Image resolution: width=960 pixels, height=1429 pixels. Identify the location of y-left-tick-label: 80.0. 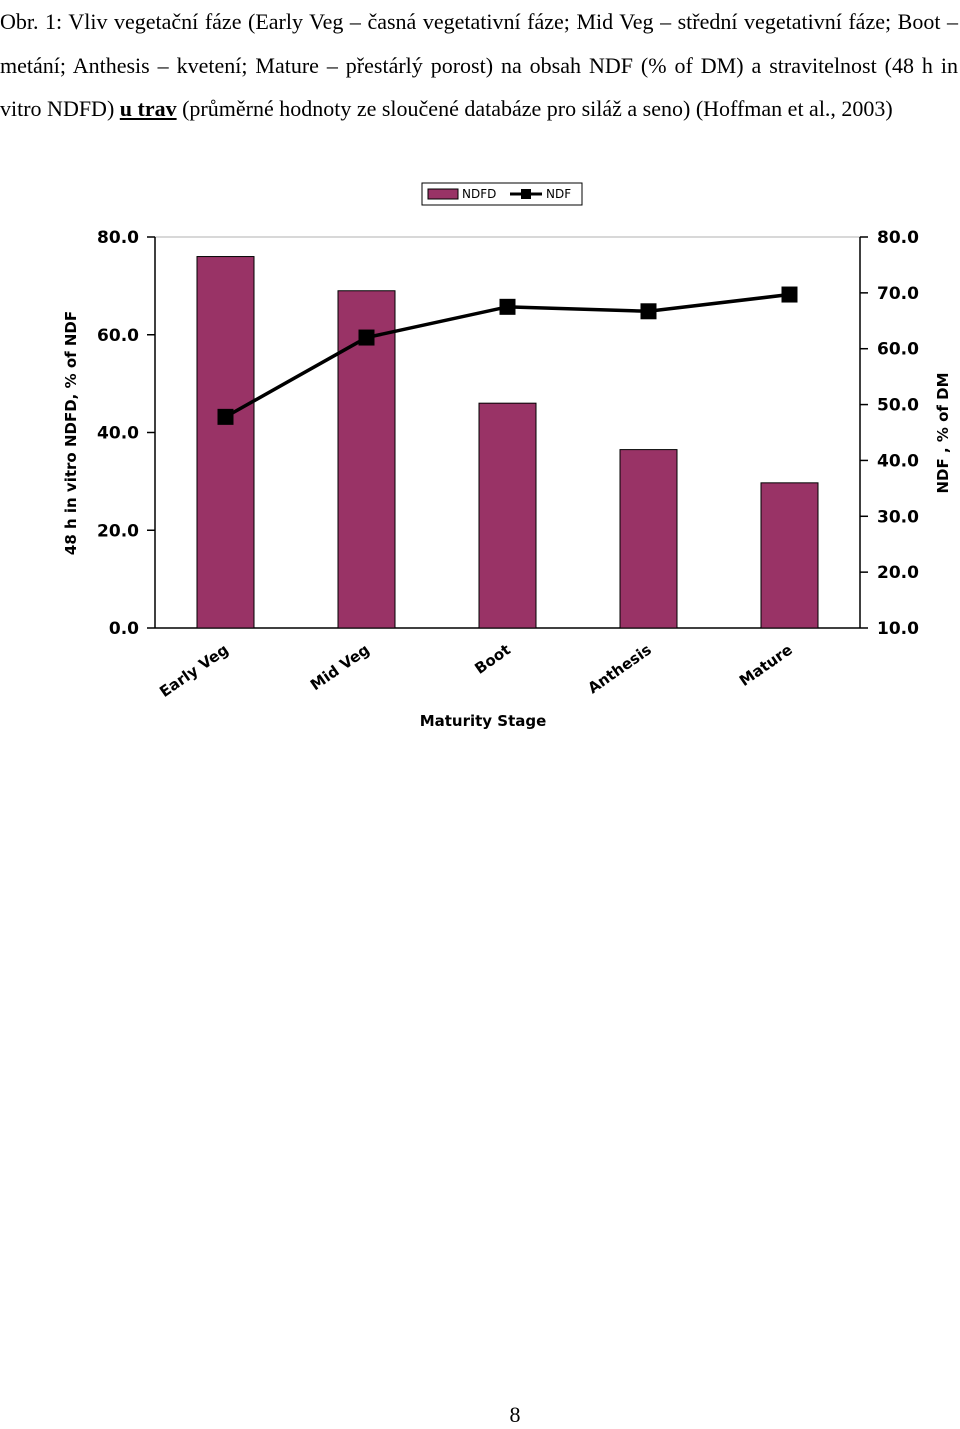
(118, 238).